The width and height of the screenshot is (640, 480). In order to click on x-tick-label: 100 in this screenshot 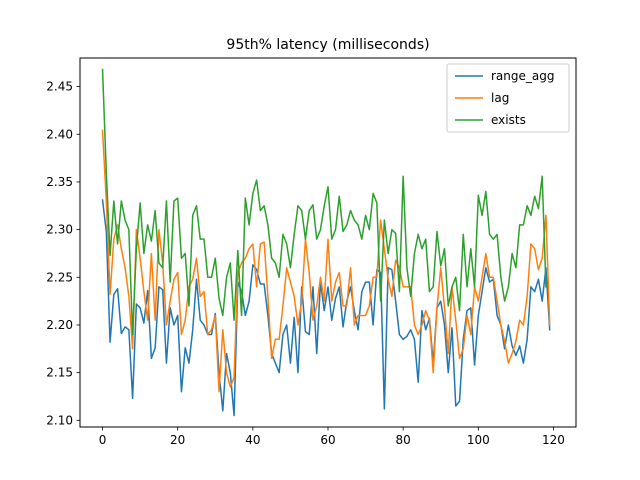, I will do `click(478, 440)`.